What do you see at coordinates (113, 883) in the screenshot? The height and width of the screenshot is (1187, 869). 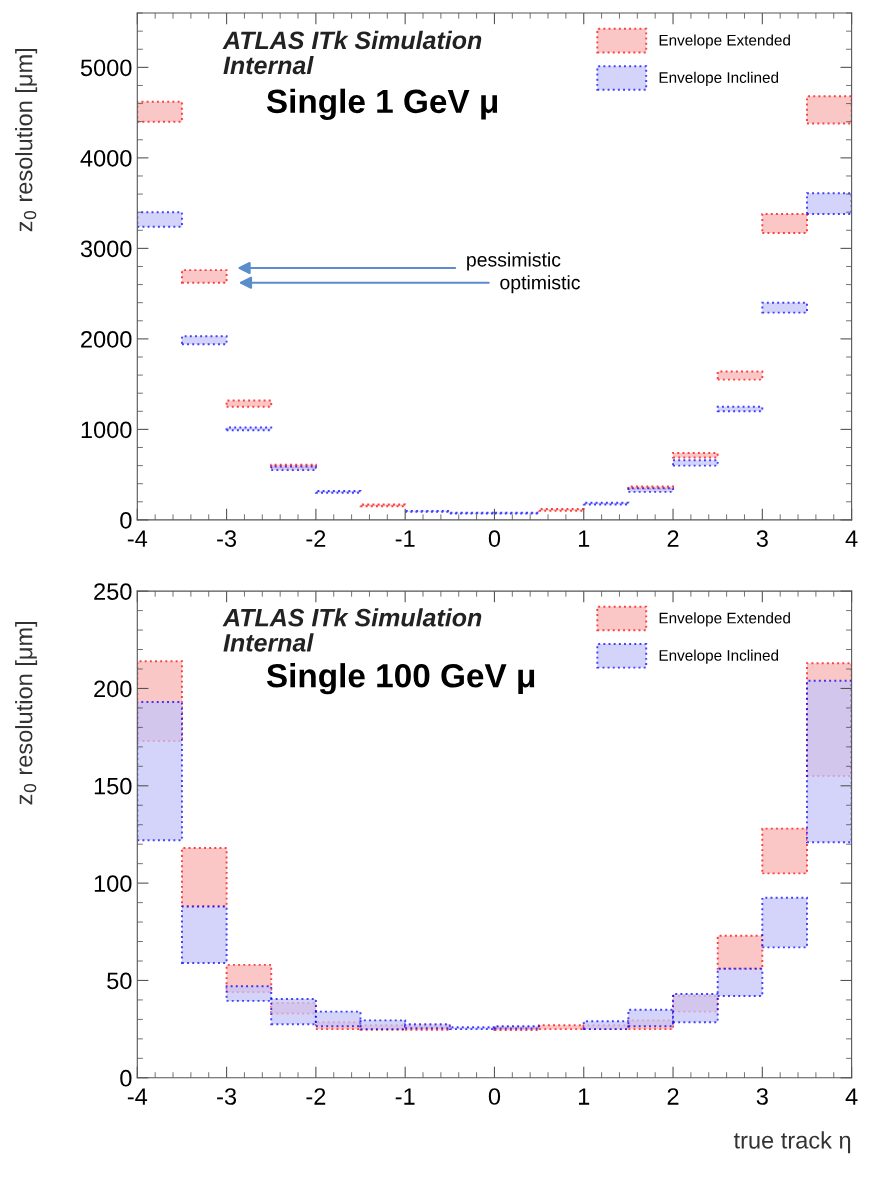 I see `y-tick-label: 100` at bounding box center [113, 883].